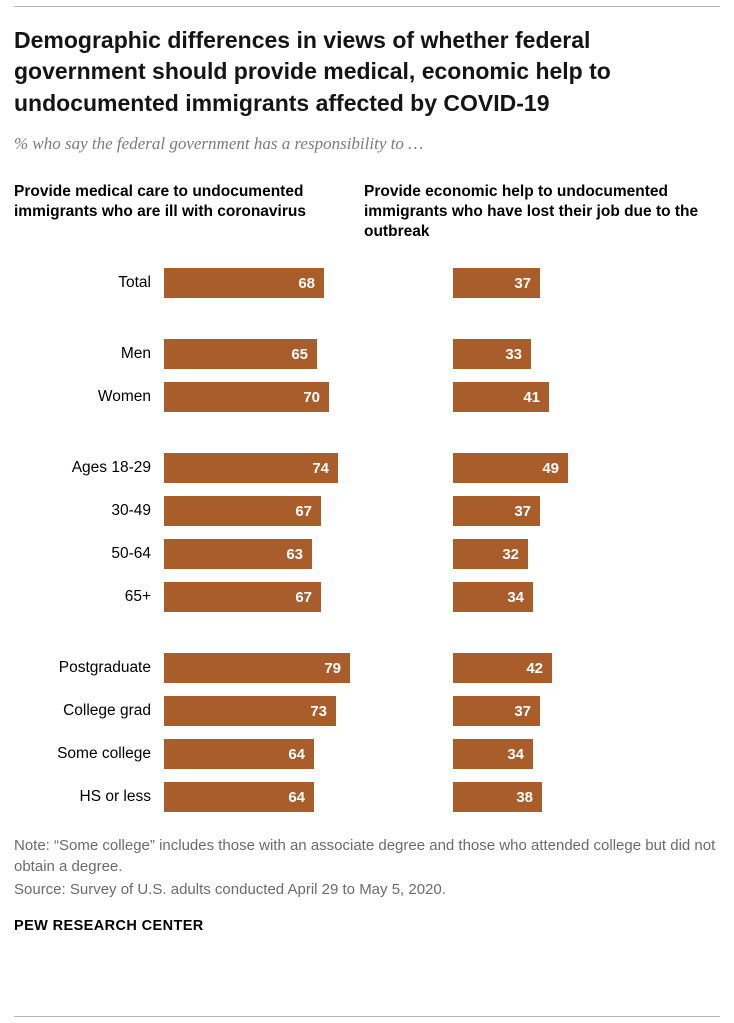 The width and height of the screenshot is (734, 1023). Describe the element at coordinates (135, 354) in the screenshot. I see `row-label: Men` at that location.